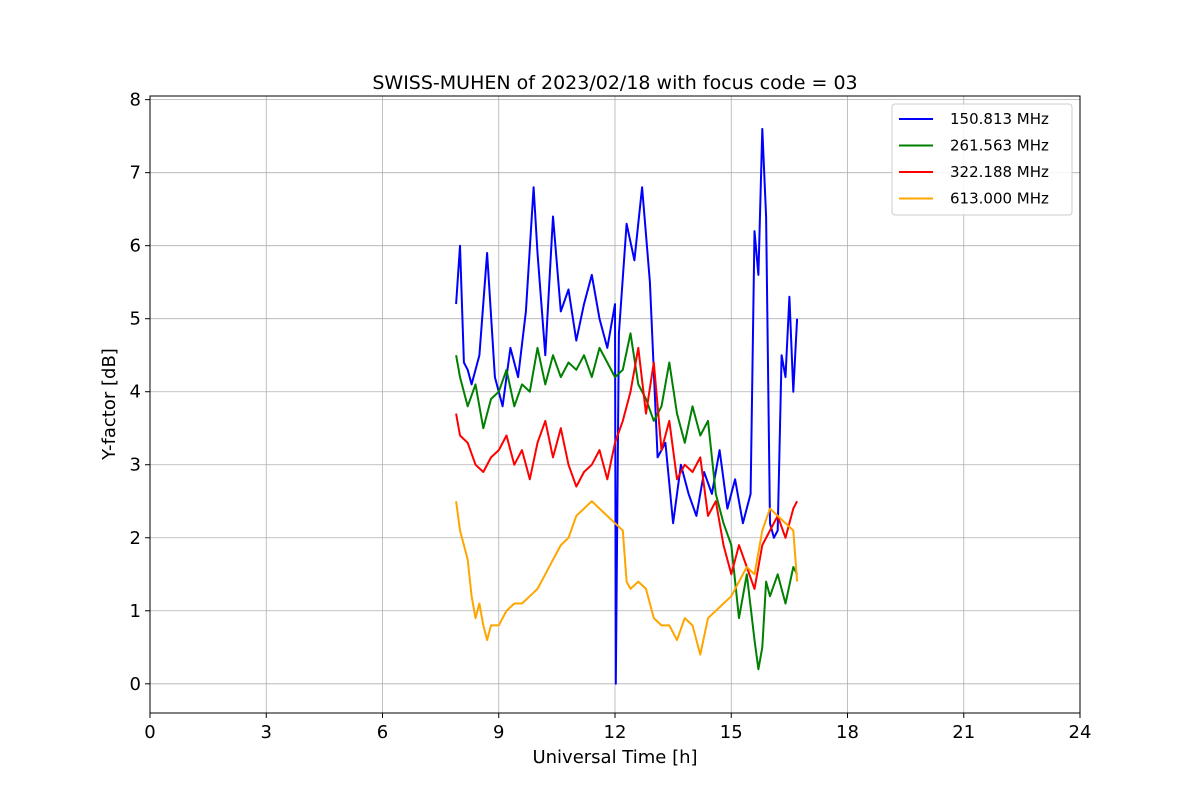 This screenshot has width=1200, height=800. What do you see at coordinates (135, 538) in the screenshot?
I see `y-tick-label: 2` at bounding box center [135, 538].